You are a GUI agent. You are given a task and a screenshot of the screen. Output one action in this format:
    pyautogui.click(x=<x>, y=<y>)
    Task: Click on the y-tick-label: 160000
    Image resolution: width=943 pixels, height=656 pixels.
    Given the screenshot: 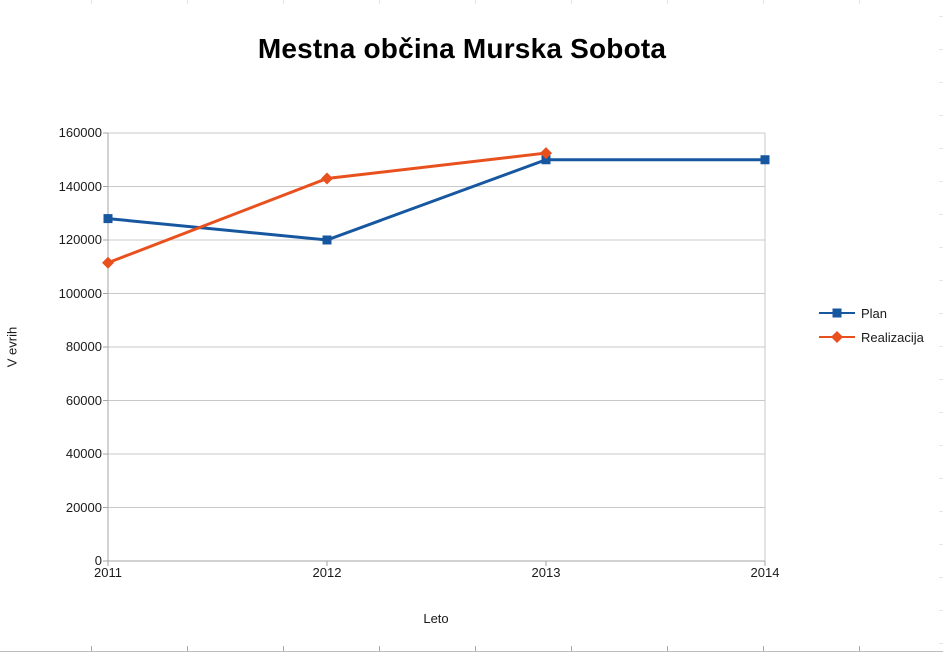 What is the action you would take?
    pyautogui.click(x=80, y=132)
    